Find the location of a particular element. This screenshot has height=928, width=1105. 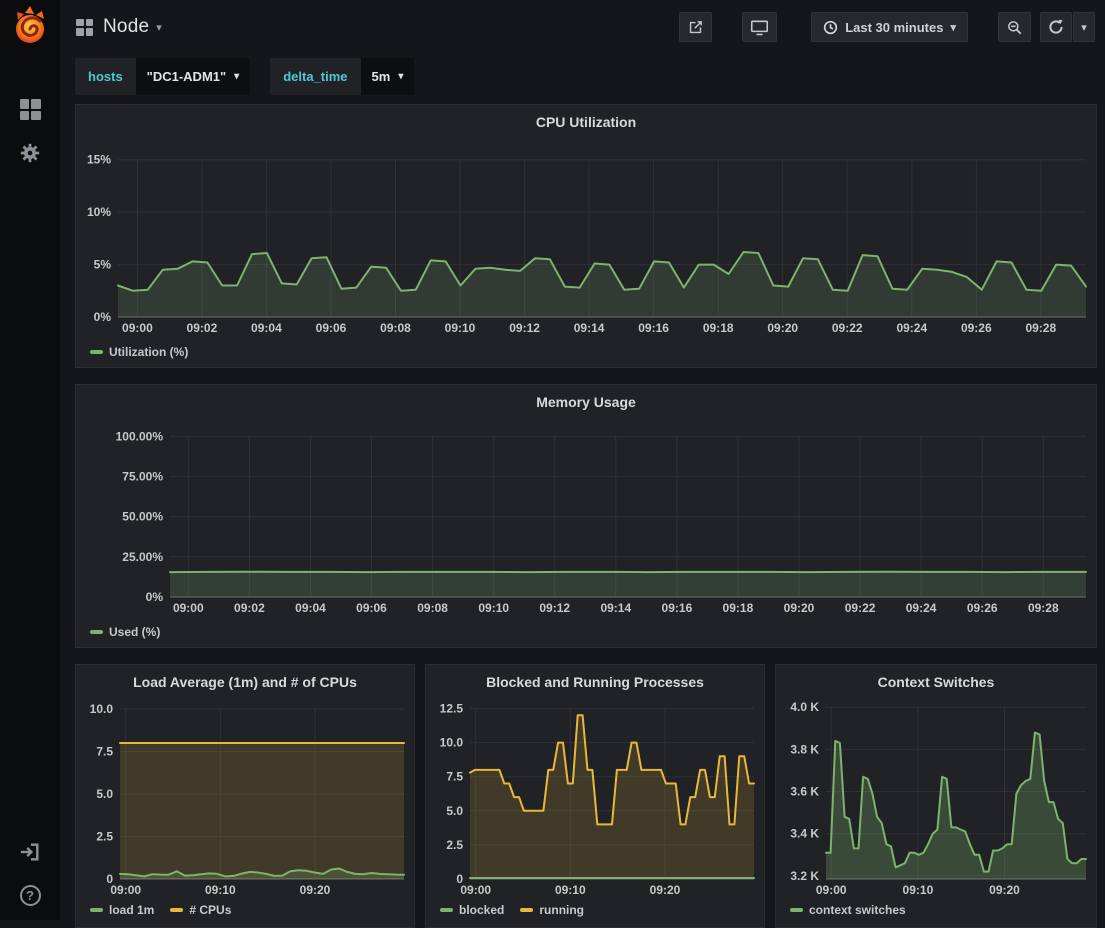

refresh-interval-dropdown: ▾ is located at coordinates (1084, 27).